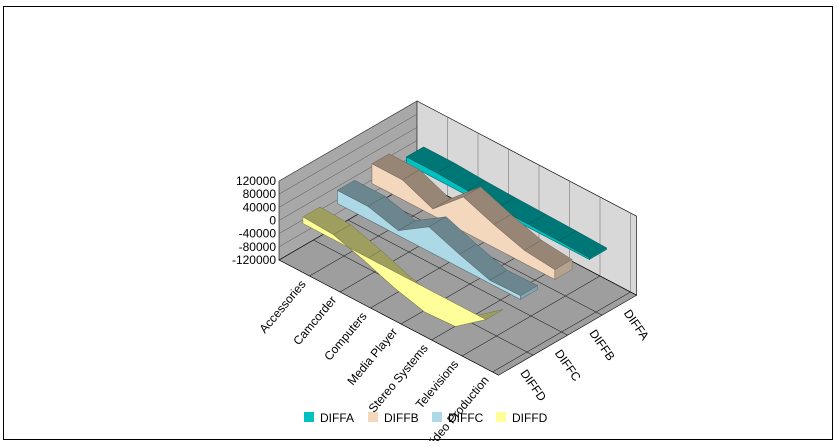 Image resolution: width=838 pixels, height=447 pixels. I want to click on series-axis-label: DIFFA, so click(636, 325).